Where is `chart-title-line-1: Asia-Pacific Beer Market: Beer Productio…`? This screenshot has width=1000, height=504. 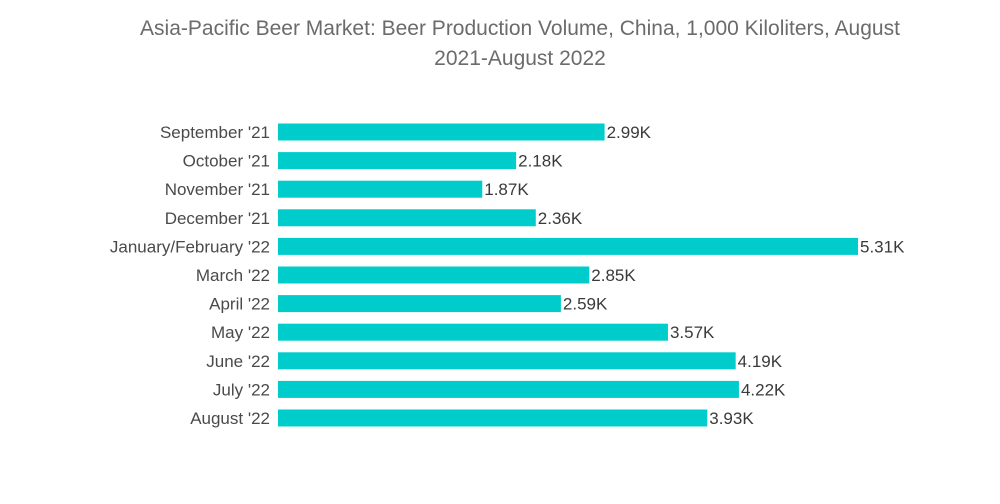 chart-title-line-1: Asia-Pacific Beer Market: Beer Productio… is located at coordinates (520, 28).